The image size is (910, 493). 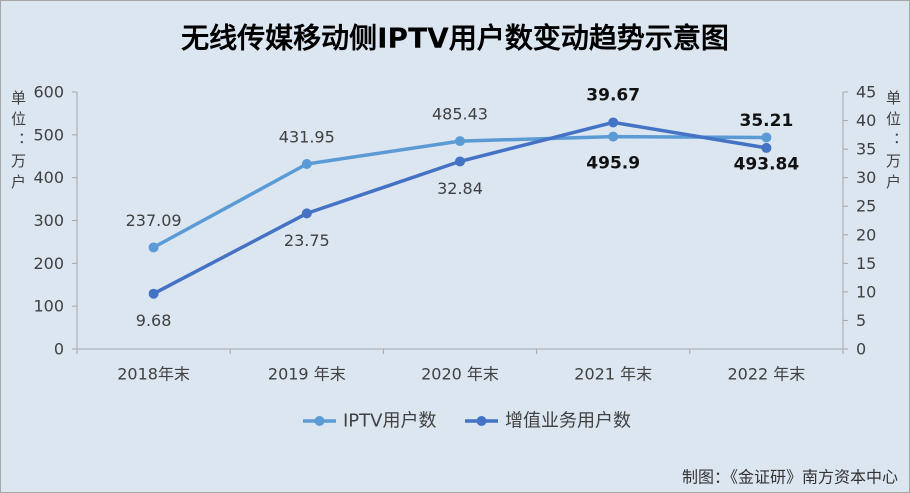 What do you see at coordinates (455, 38) in the screenshot?
I see `chart-title: 无线传媒移动侧IPTV用户数变动趋势示意图` at bounding box center [455, 38].